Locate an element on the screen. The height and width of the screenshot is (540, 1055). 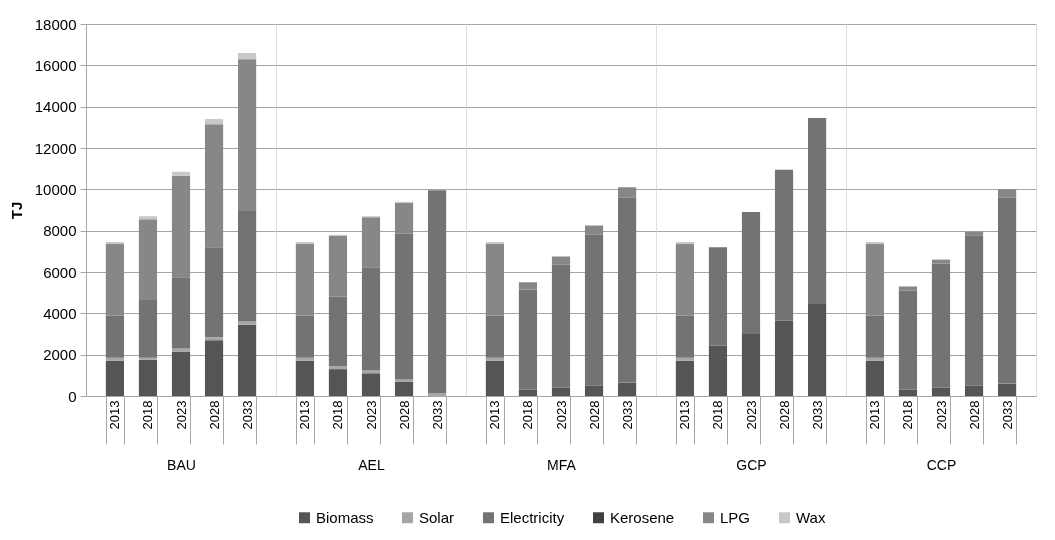
y-tick-label: 8000 is located at coordinates (60, 231).